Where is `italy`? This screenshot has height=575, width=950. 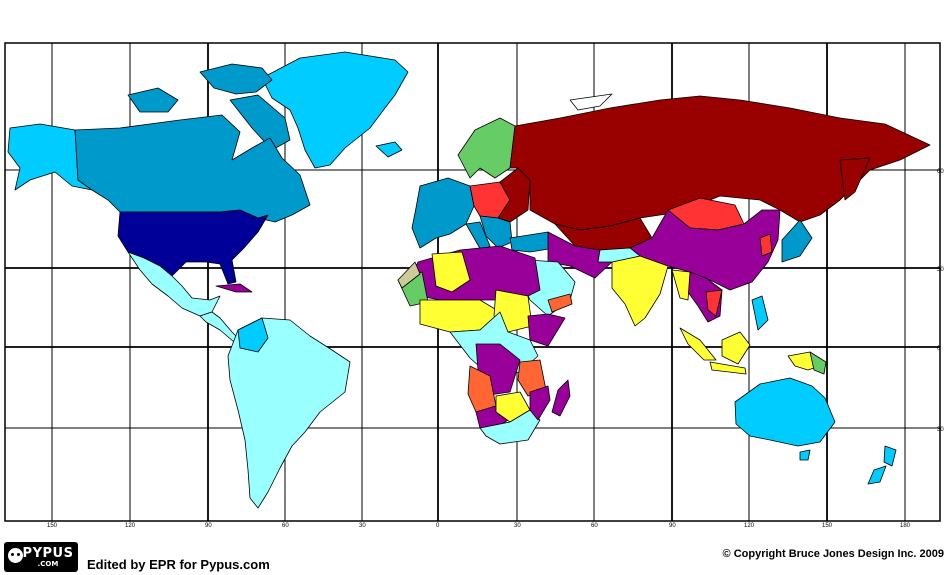 italy is located at coordinates (478, 237).